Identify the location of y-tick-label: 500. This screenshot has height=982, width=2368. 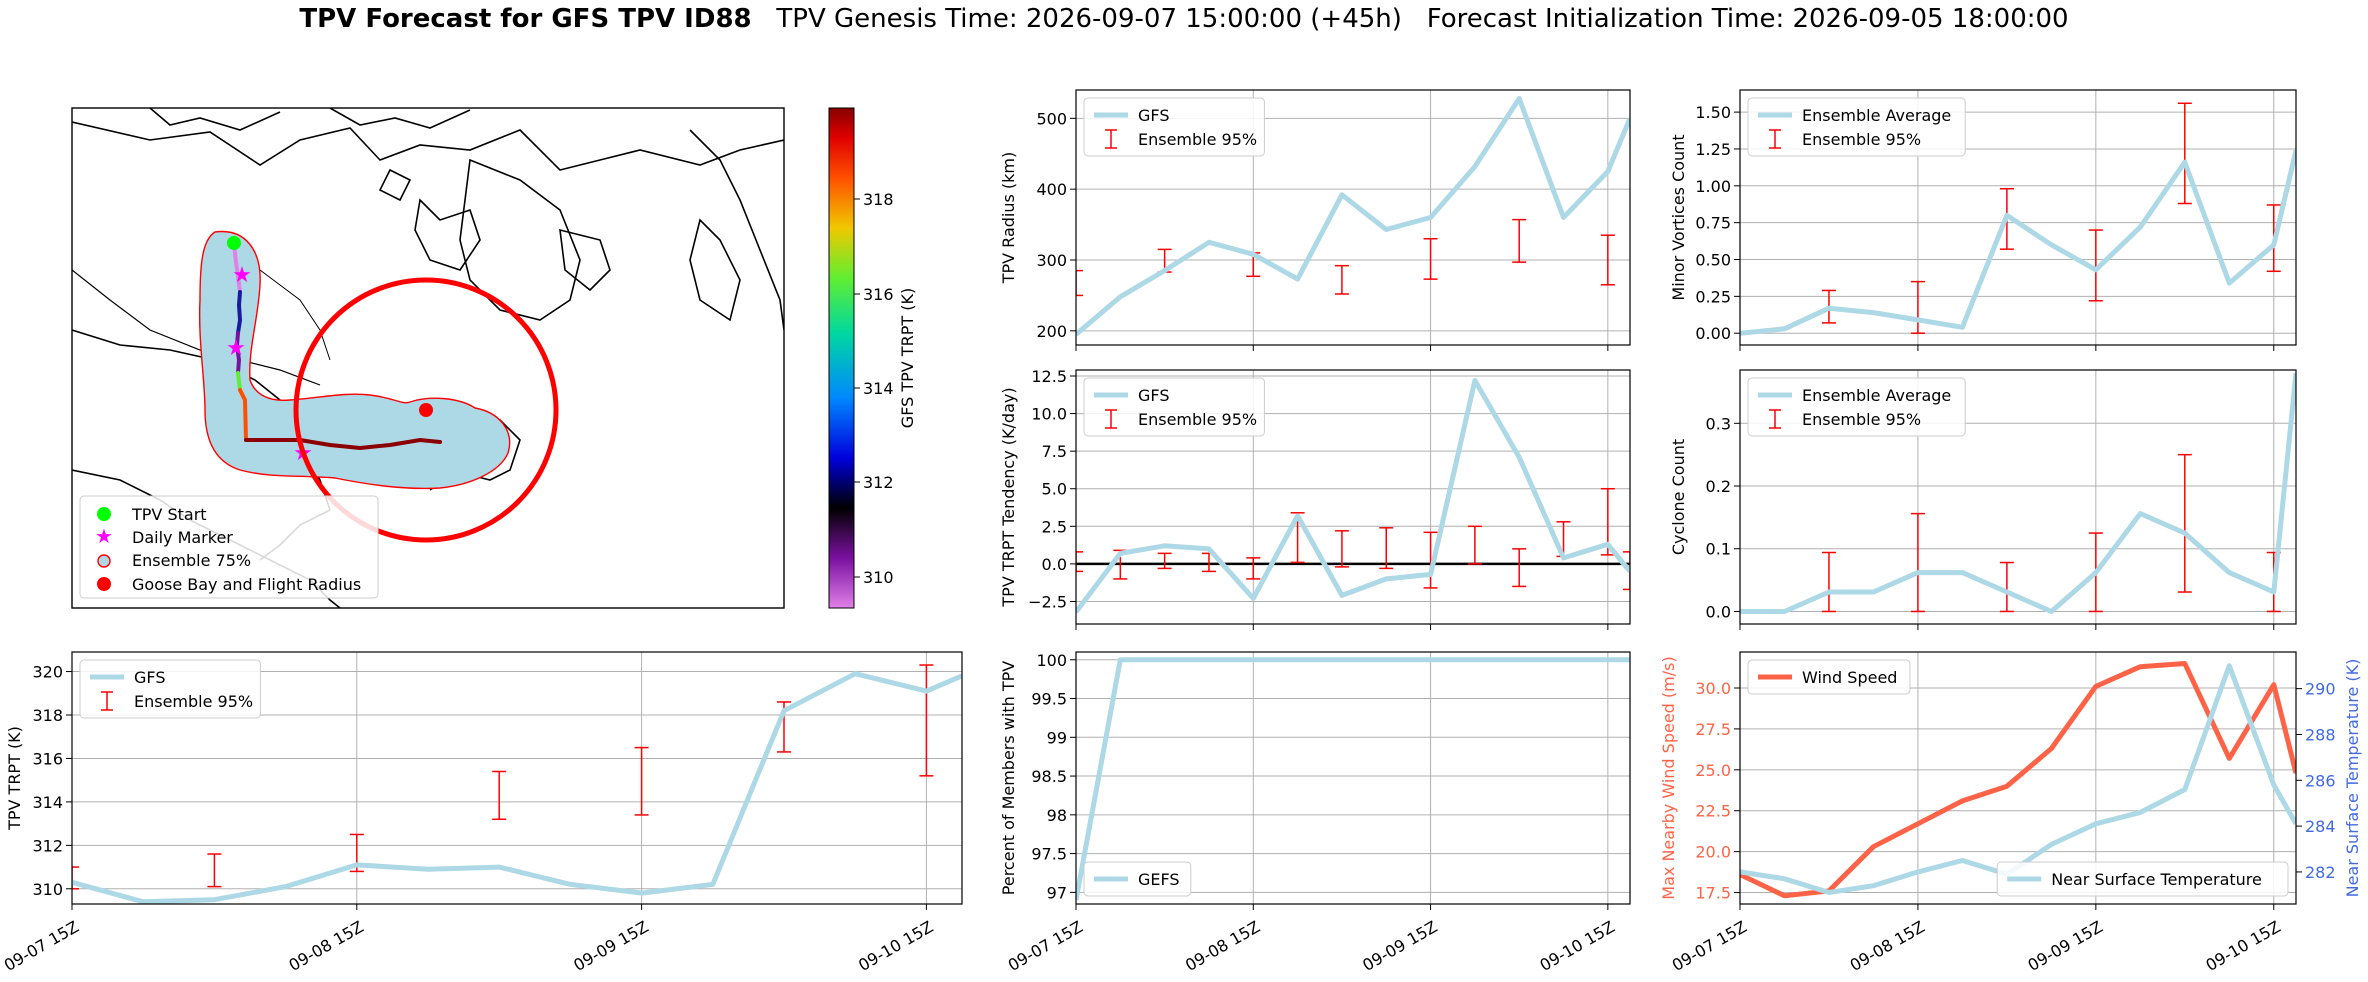
(1051, 118).